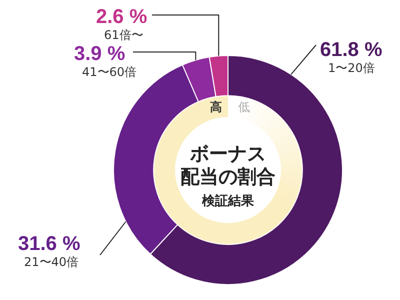 The width and height of the screenshot is (400, 300). I want to click on slice-label: 21〜40倍, so click(51, 262).